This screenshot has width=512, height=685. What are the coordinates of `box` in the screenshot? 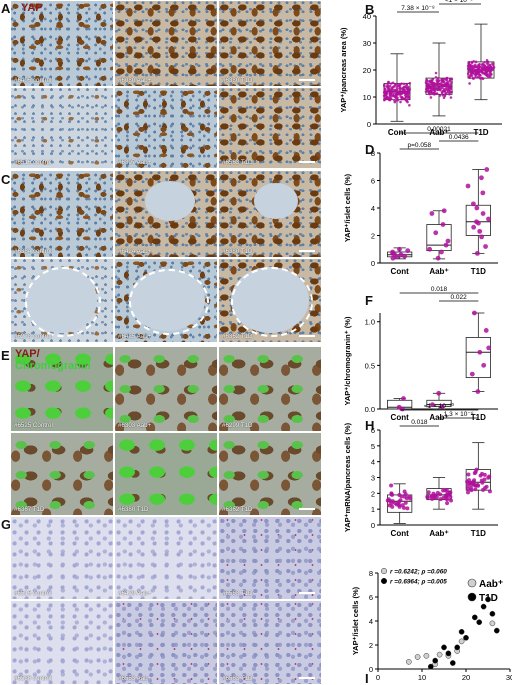 It's located at (478, 220).